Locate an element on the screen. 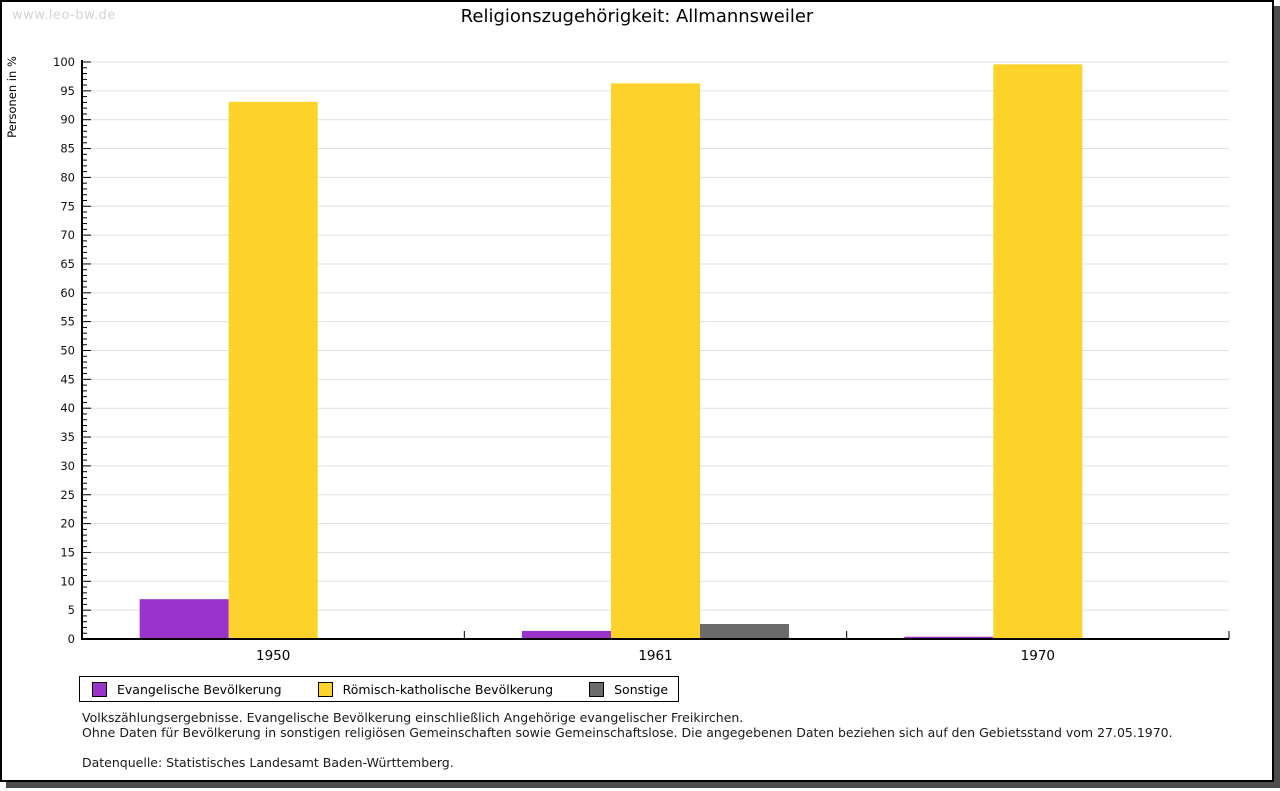 The image size is (1280, 791). chart-title: Religionszugehörigkeit: Allmannsweiler is located at coordinates (637, 16).